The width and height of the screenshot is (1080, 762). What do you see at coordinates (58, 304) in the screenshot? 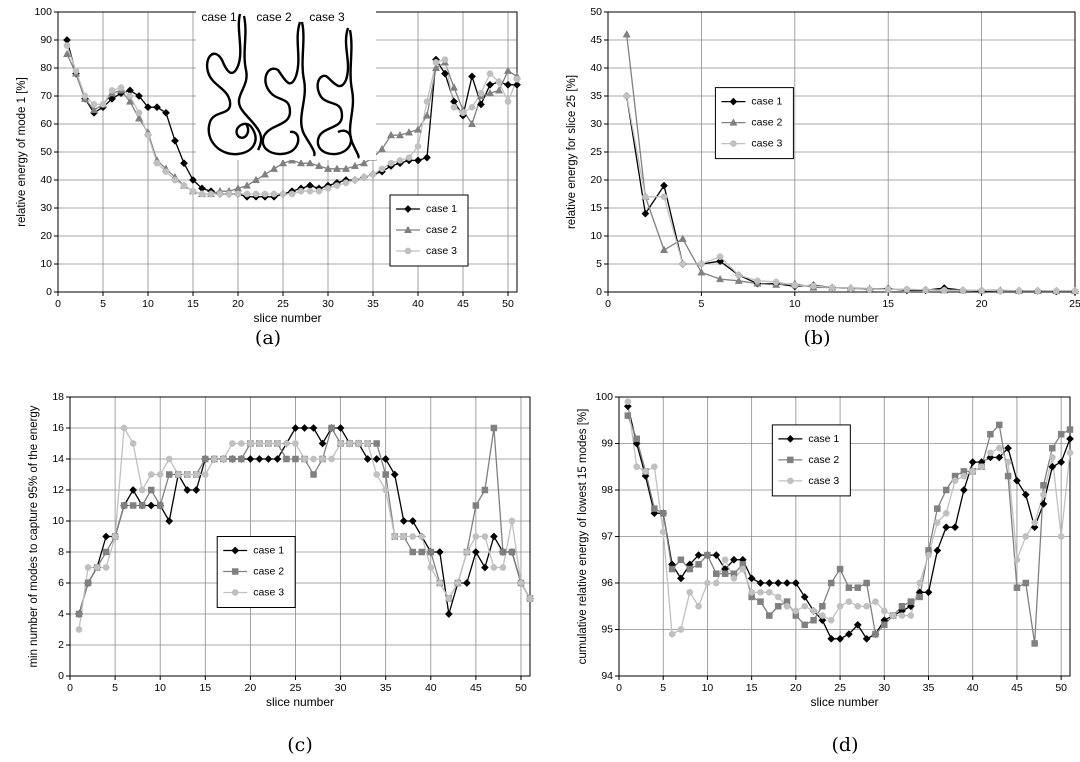
I see `x-tick-label: 0` at bounding box center [58, 304].